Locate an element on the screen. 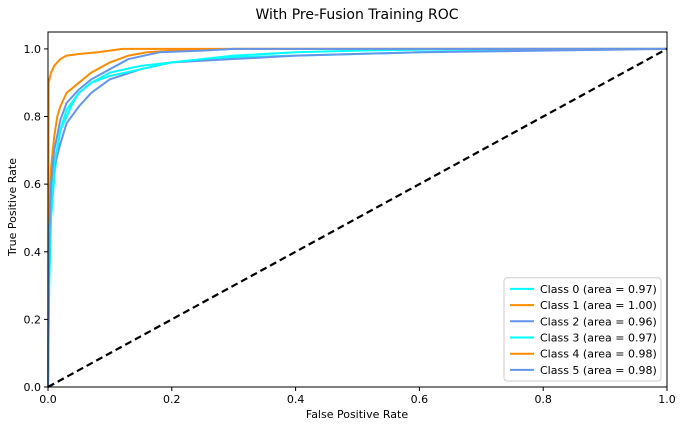 Image resolution: width=684 pixels, height=432 pixels. y-tick-label: 1.0 is located at coordinates (33, 49).